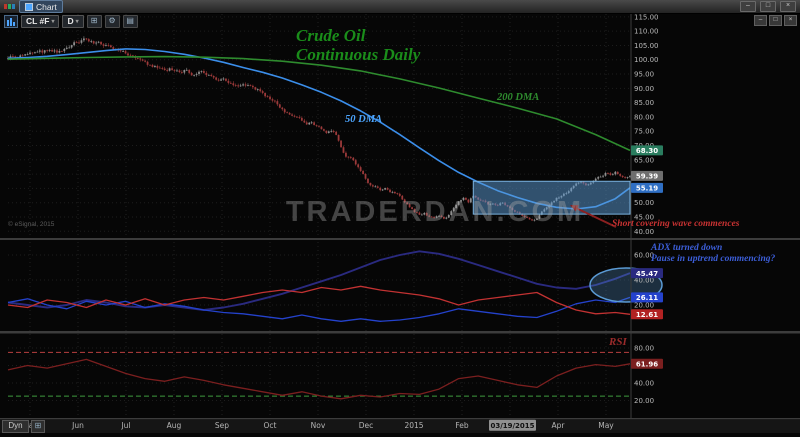 The image size is (800, 437). I want to click on symbol-label: CL #F, so click(38, 21).